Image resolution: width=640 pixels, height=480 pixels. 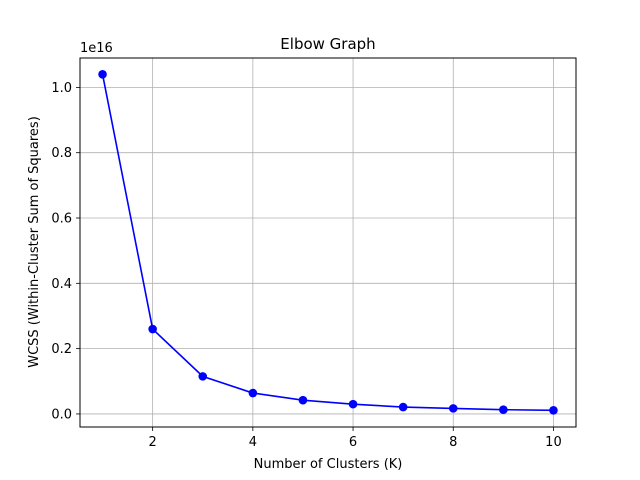 I want to click on x-tick-label: 8, so click(x=453, y=442).